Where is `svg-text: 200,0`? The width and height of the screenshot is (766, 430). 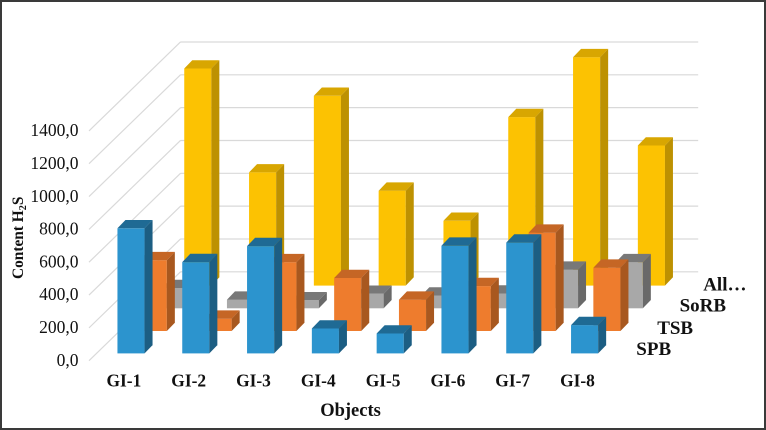 svg-text: 200,0 is located at coordinates (59, 327).